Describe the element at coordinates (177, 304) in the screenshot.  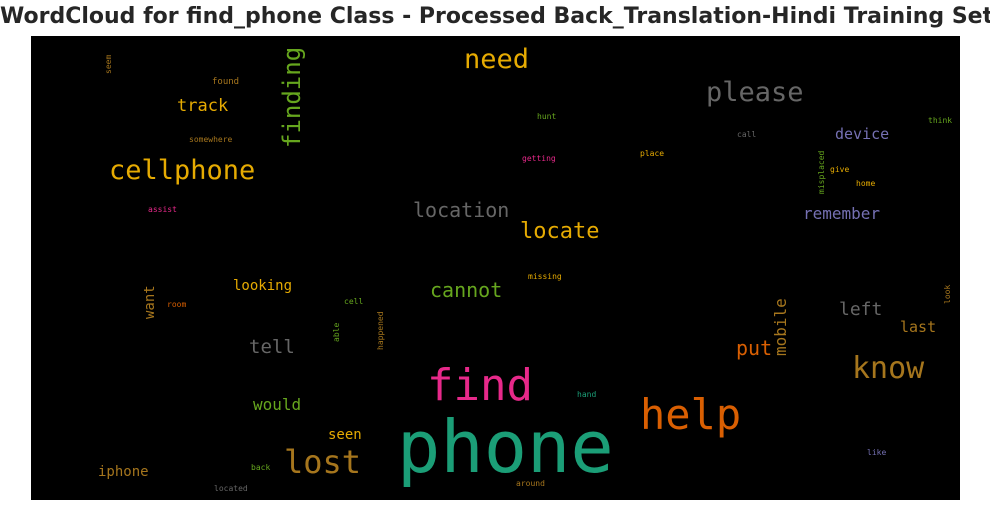
I see `word-room: room` at that location.